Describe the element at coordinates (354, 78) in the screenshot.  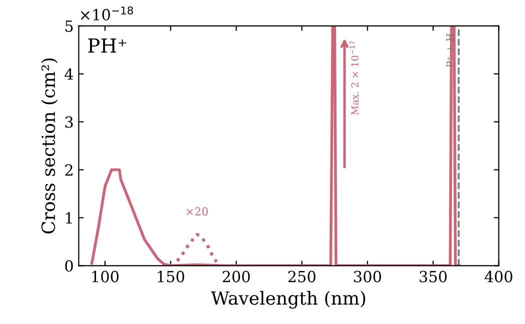
I see `annotation: Max. 2 × 10$^{−17}$` at that location.